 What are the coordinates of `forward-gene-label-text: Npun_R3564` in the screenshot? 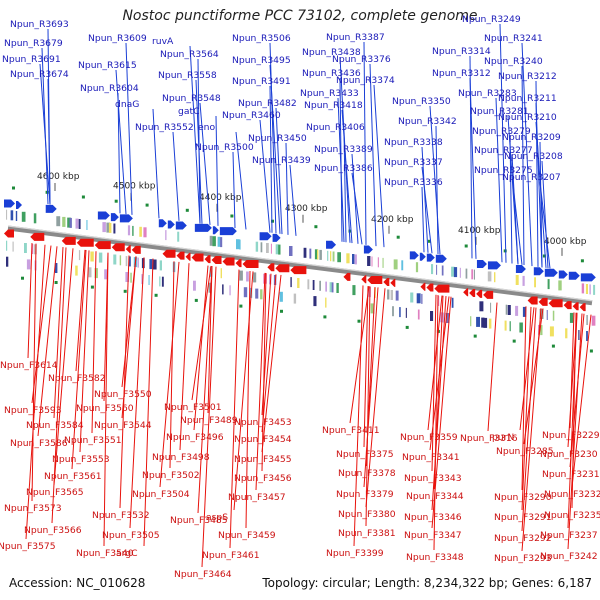 It's located at (189, 54).